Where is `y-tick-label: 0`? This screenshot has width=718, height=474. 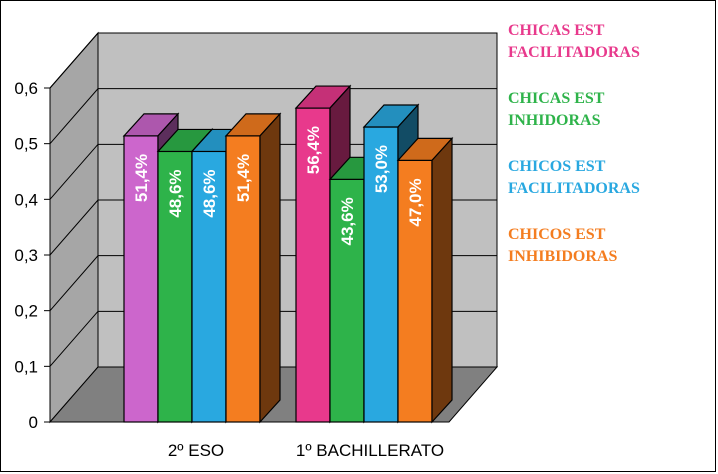 y-tick-label: 0 is located at coordinates (33, 422).